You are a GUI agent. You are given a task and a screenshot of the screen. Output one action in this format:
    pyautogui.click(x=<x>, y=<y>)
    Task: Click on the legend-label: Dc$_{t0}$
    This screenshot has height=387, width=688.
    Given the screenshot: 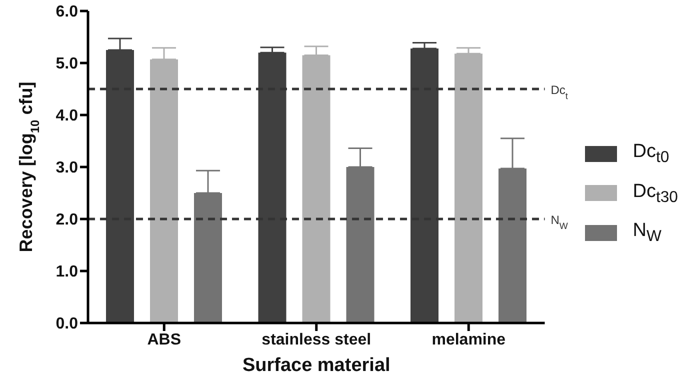 What is the action you would take?
    pyautogui.click(x=651, y=153)
    